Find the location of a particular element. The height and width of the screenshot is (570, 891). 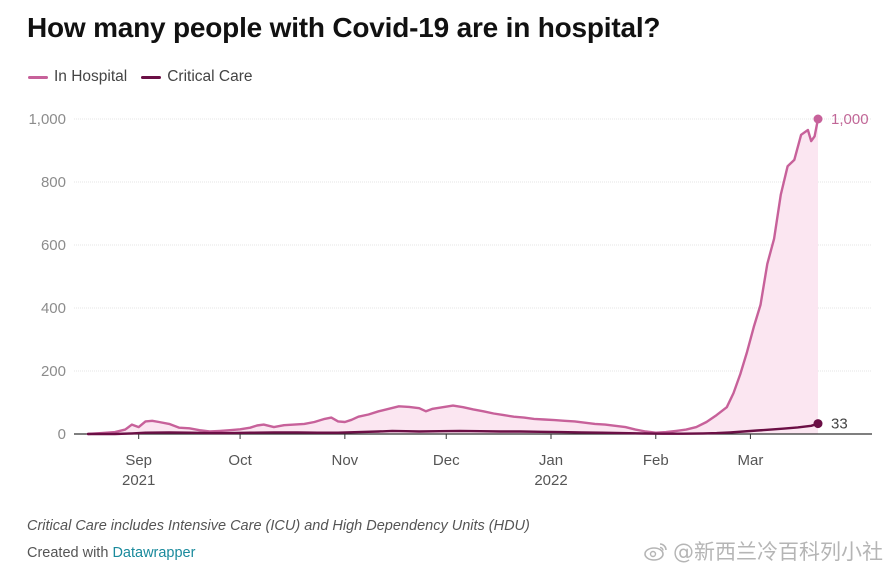

legend-swatch-critical-care is located at coordinates (151, 77).